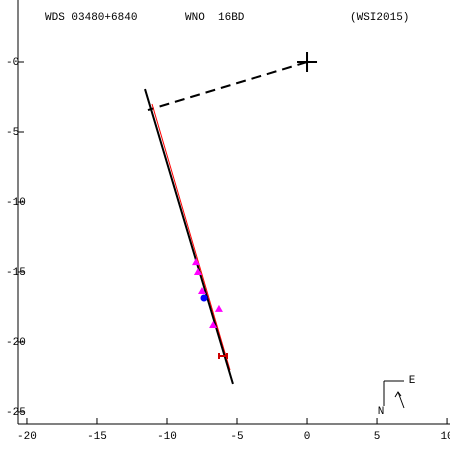 This screenshot has height=450, width=450. What do you see at coordinates (307, 62) in the screenshot?
I see `primary-star` at bounding box center [307, 62].